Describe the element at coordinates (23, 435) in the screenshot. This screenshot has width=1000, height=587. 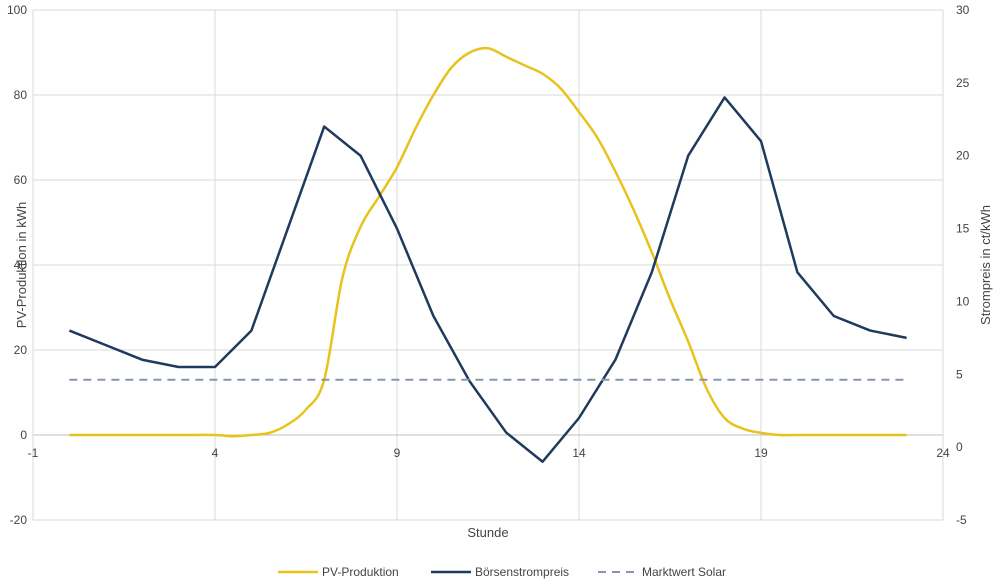
I see `y-left-tick-label: 0` at that location.